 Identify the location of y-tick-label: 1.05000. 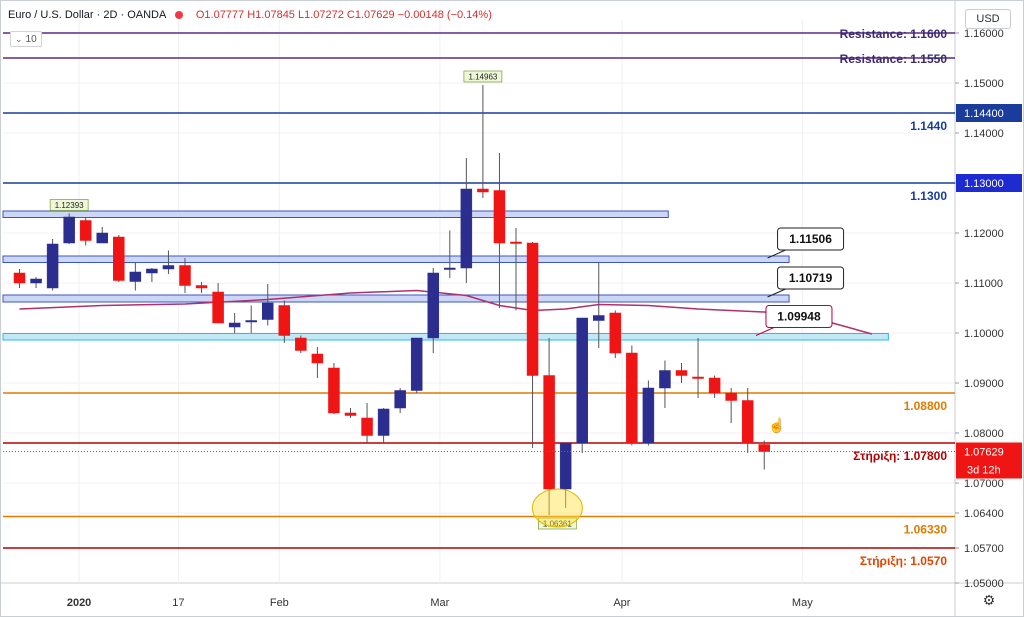
(984, 584).